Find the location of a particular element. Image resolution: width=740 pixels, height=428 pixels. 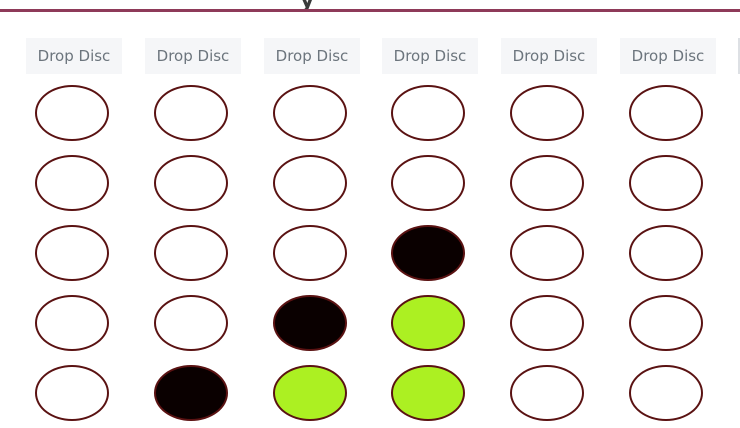

board-column-5: Drop Disc is located at coordinates (549, 233).